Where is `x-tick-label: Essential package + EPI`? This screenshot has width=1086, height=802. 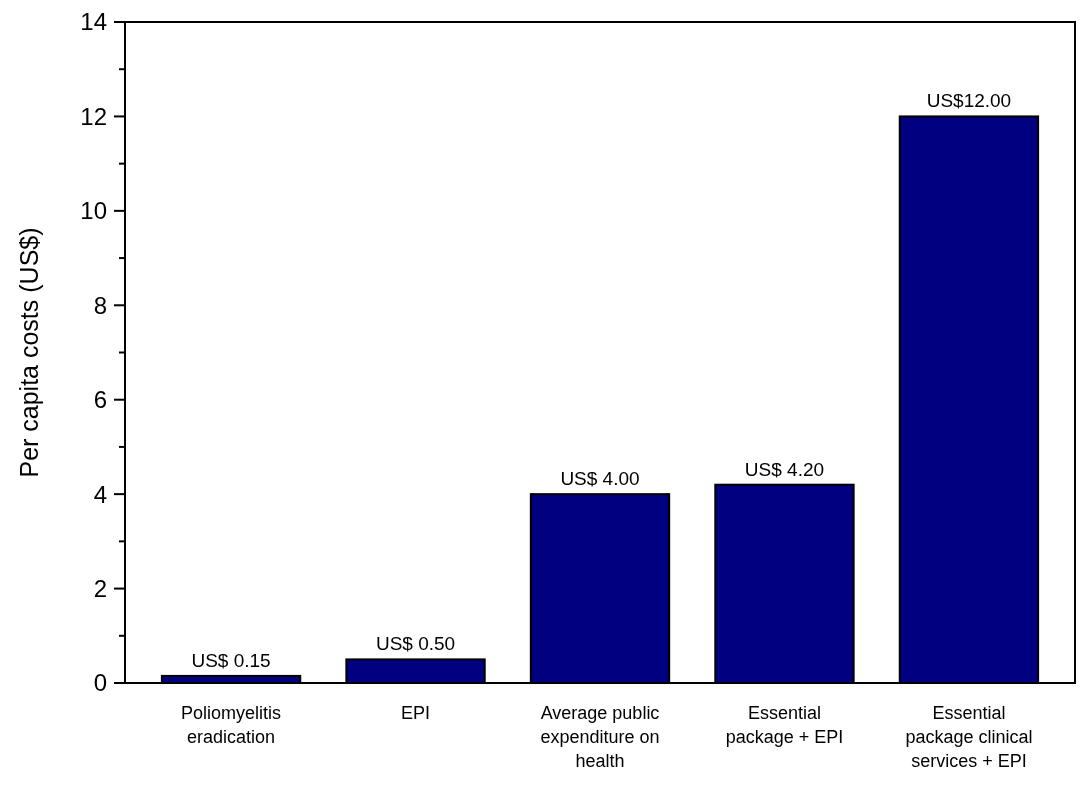 x-tick-label: Essential package + EPI is located at coordinates (784, 725).